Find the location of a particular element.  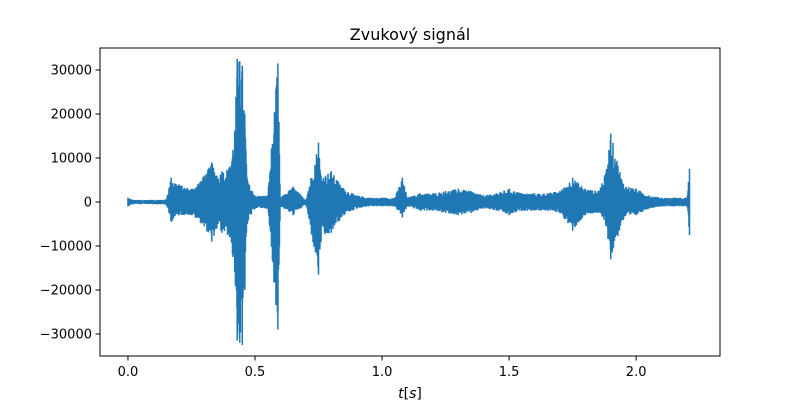

y-tick-label: −20000 is located at coordinates (66, 291).